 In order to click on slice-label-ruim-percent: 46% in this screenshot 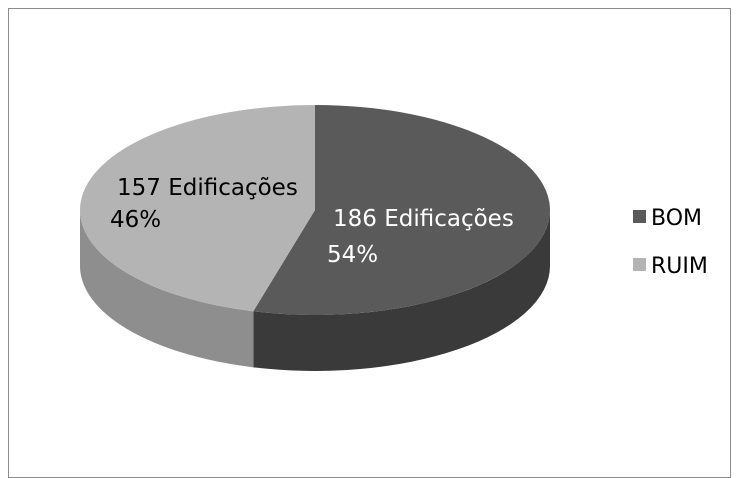, I will do `click(135, 220)`.